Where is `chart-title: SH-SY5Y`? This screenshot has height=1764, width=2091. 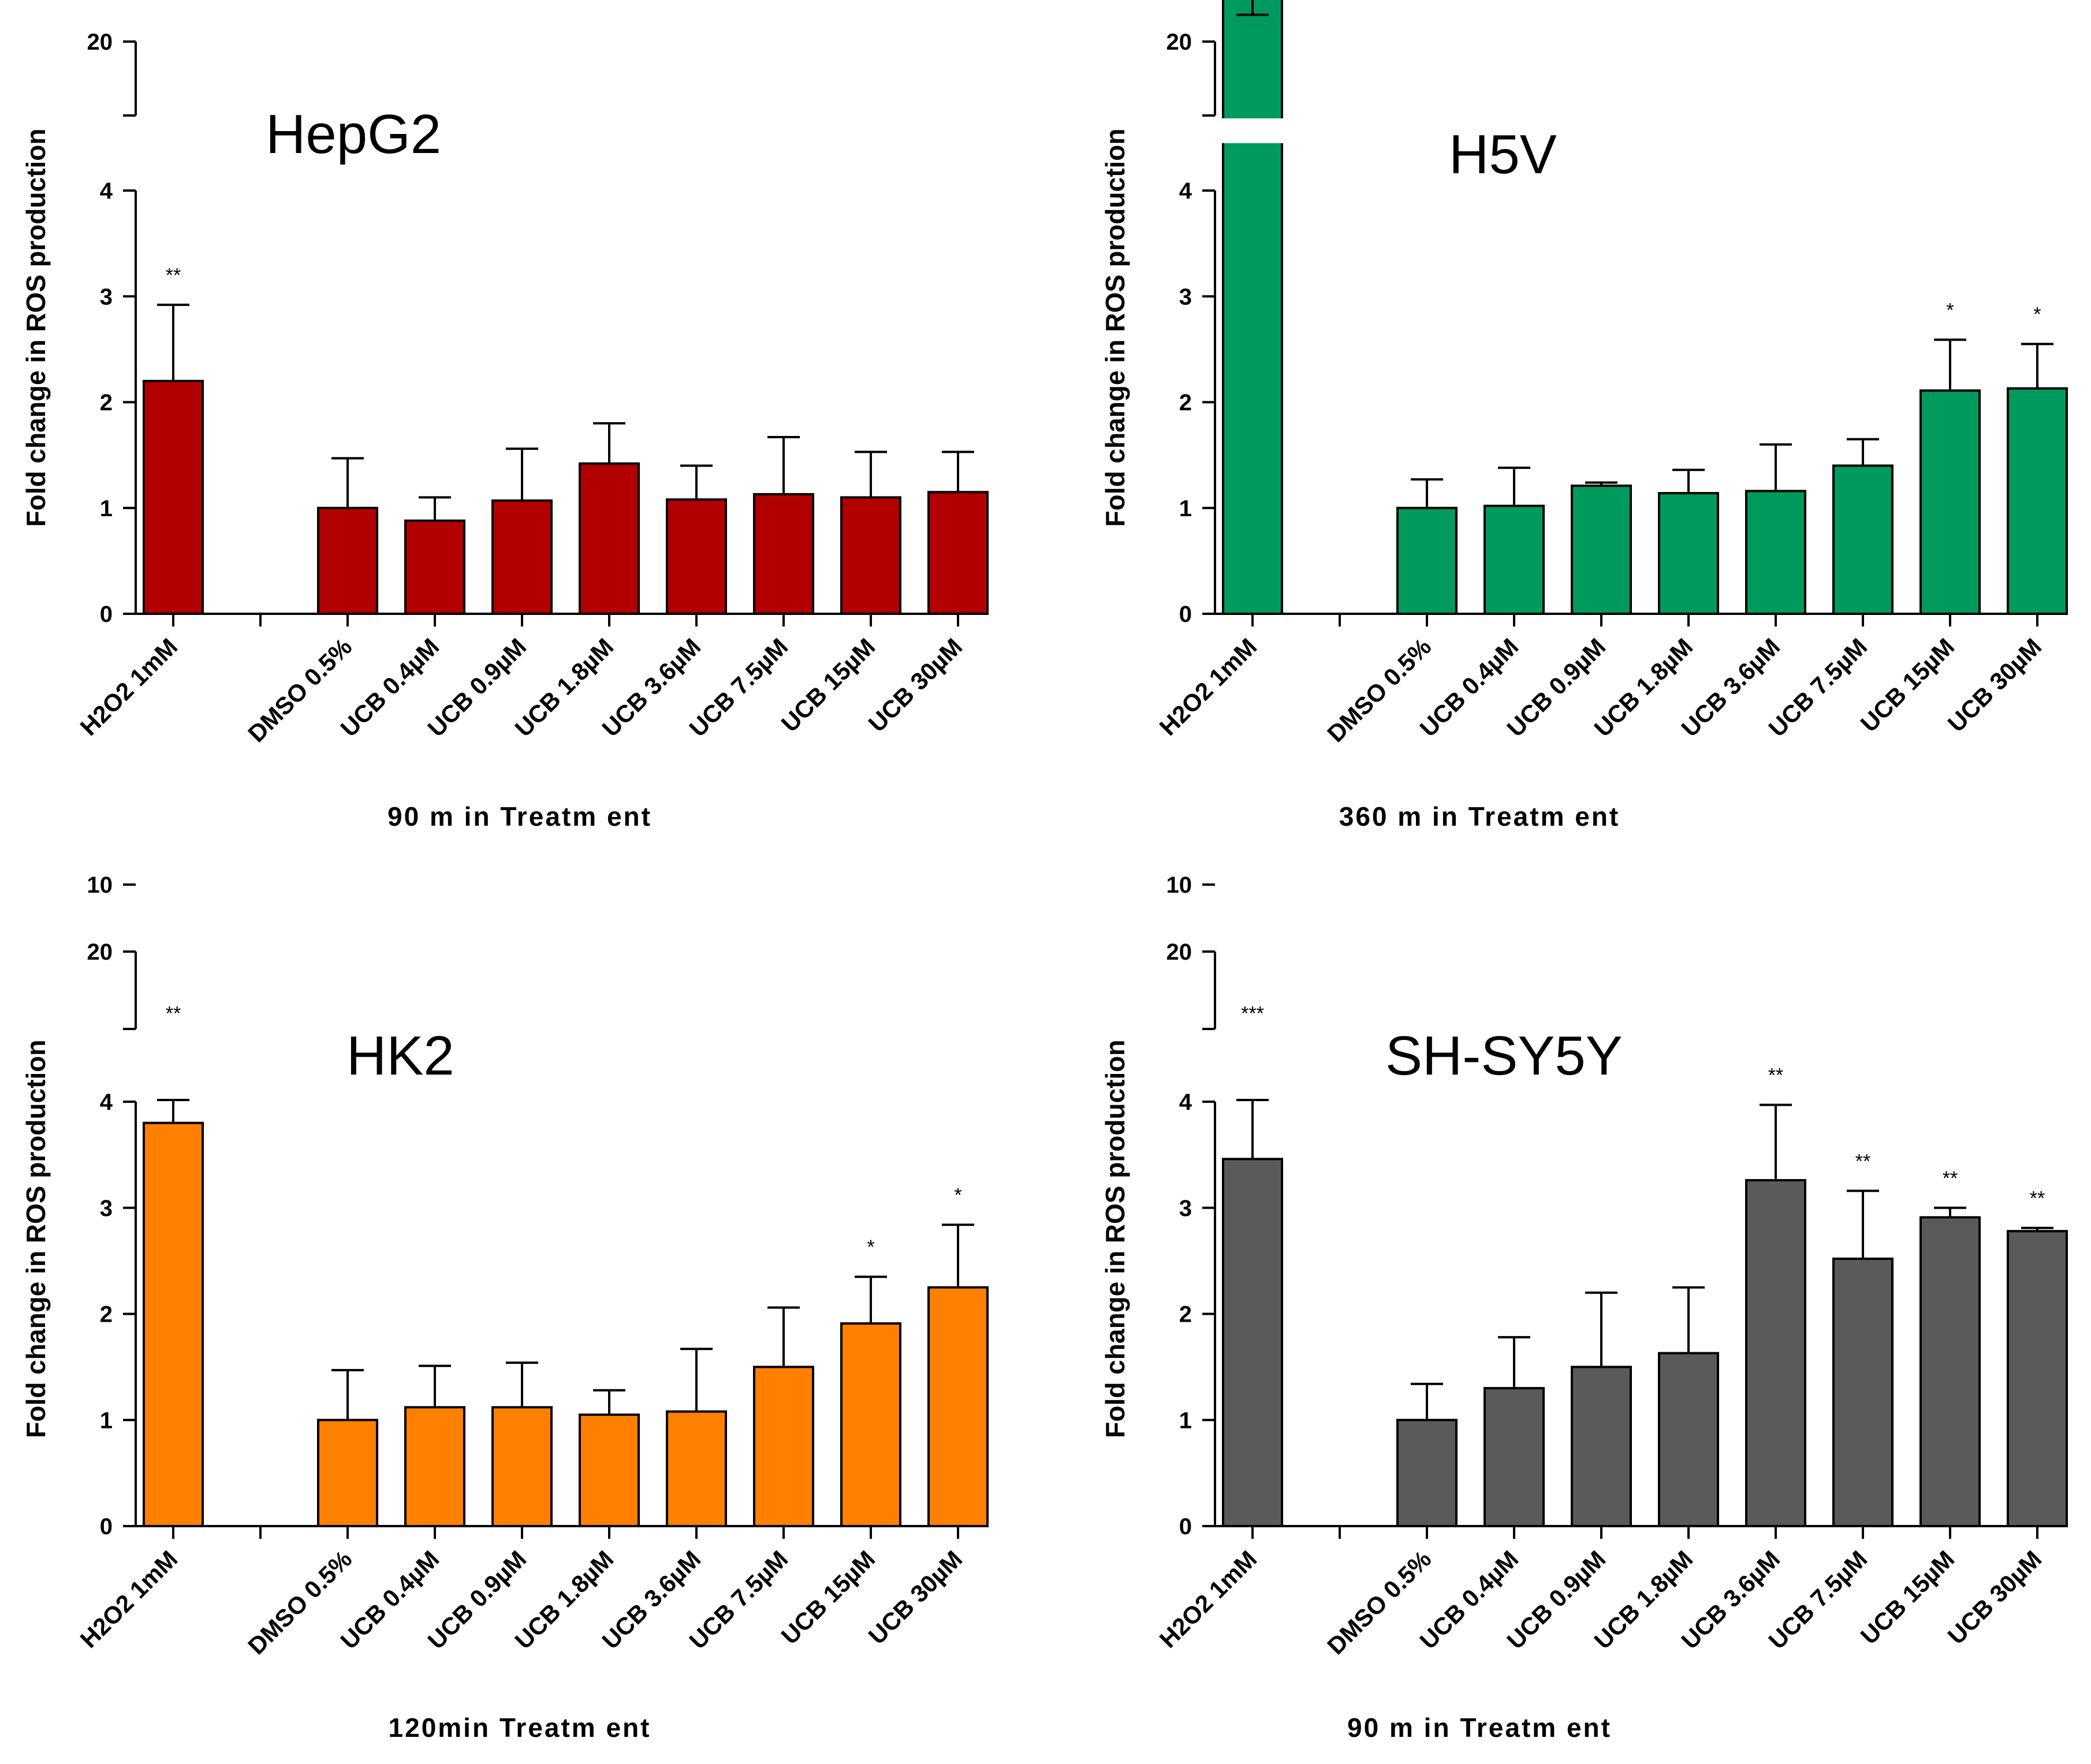
chart-title: SH-SY5Y is located at coordinates (1504, 1056).